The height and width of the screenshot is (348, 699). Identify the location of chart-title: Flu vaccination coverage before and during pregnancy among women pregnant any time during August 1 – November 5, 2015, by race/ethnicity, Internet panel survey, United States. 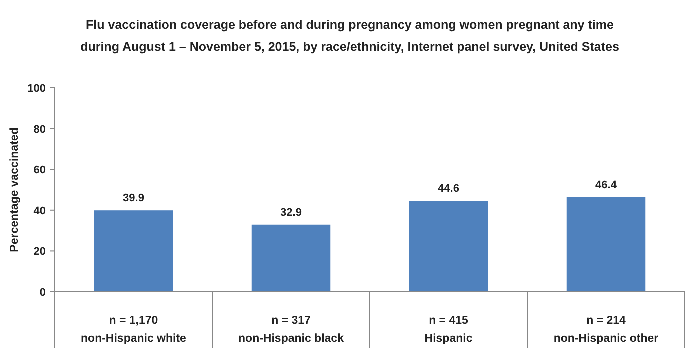
(350, 36).